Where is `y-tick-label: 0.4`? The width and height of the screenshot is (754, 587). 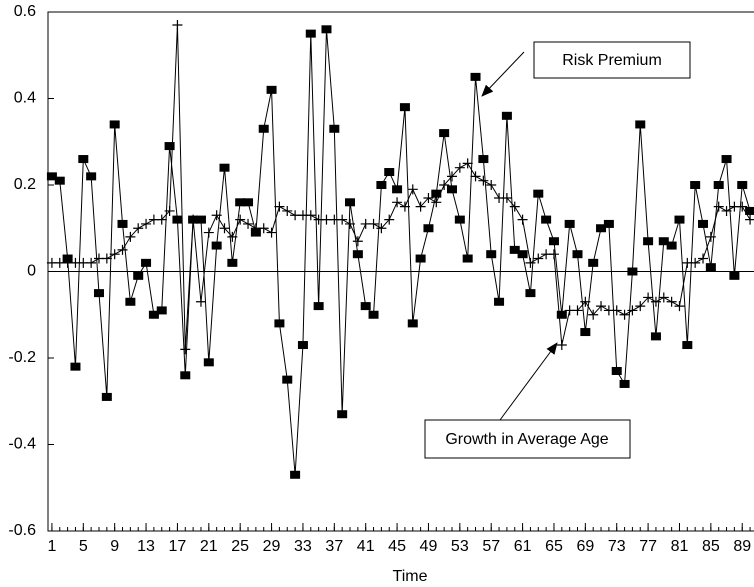
y-tick-label: 0.4 is located at coordinates (25, 98).